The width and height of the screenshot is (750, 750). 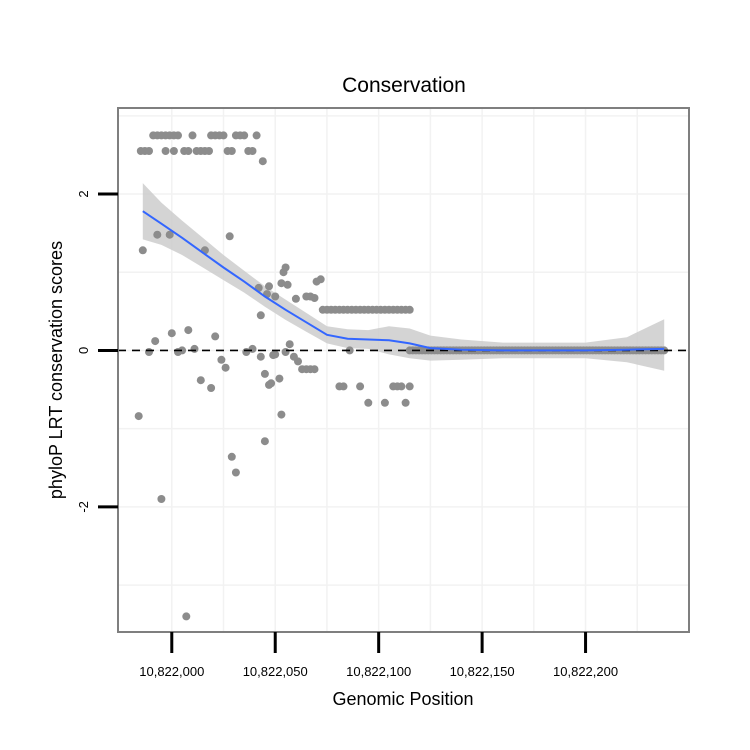 What do you see at coordinates (482, 671) in the screenshot?
I see `x-tick-label: 10,822,150` at bounding box center [482, 671].